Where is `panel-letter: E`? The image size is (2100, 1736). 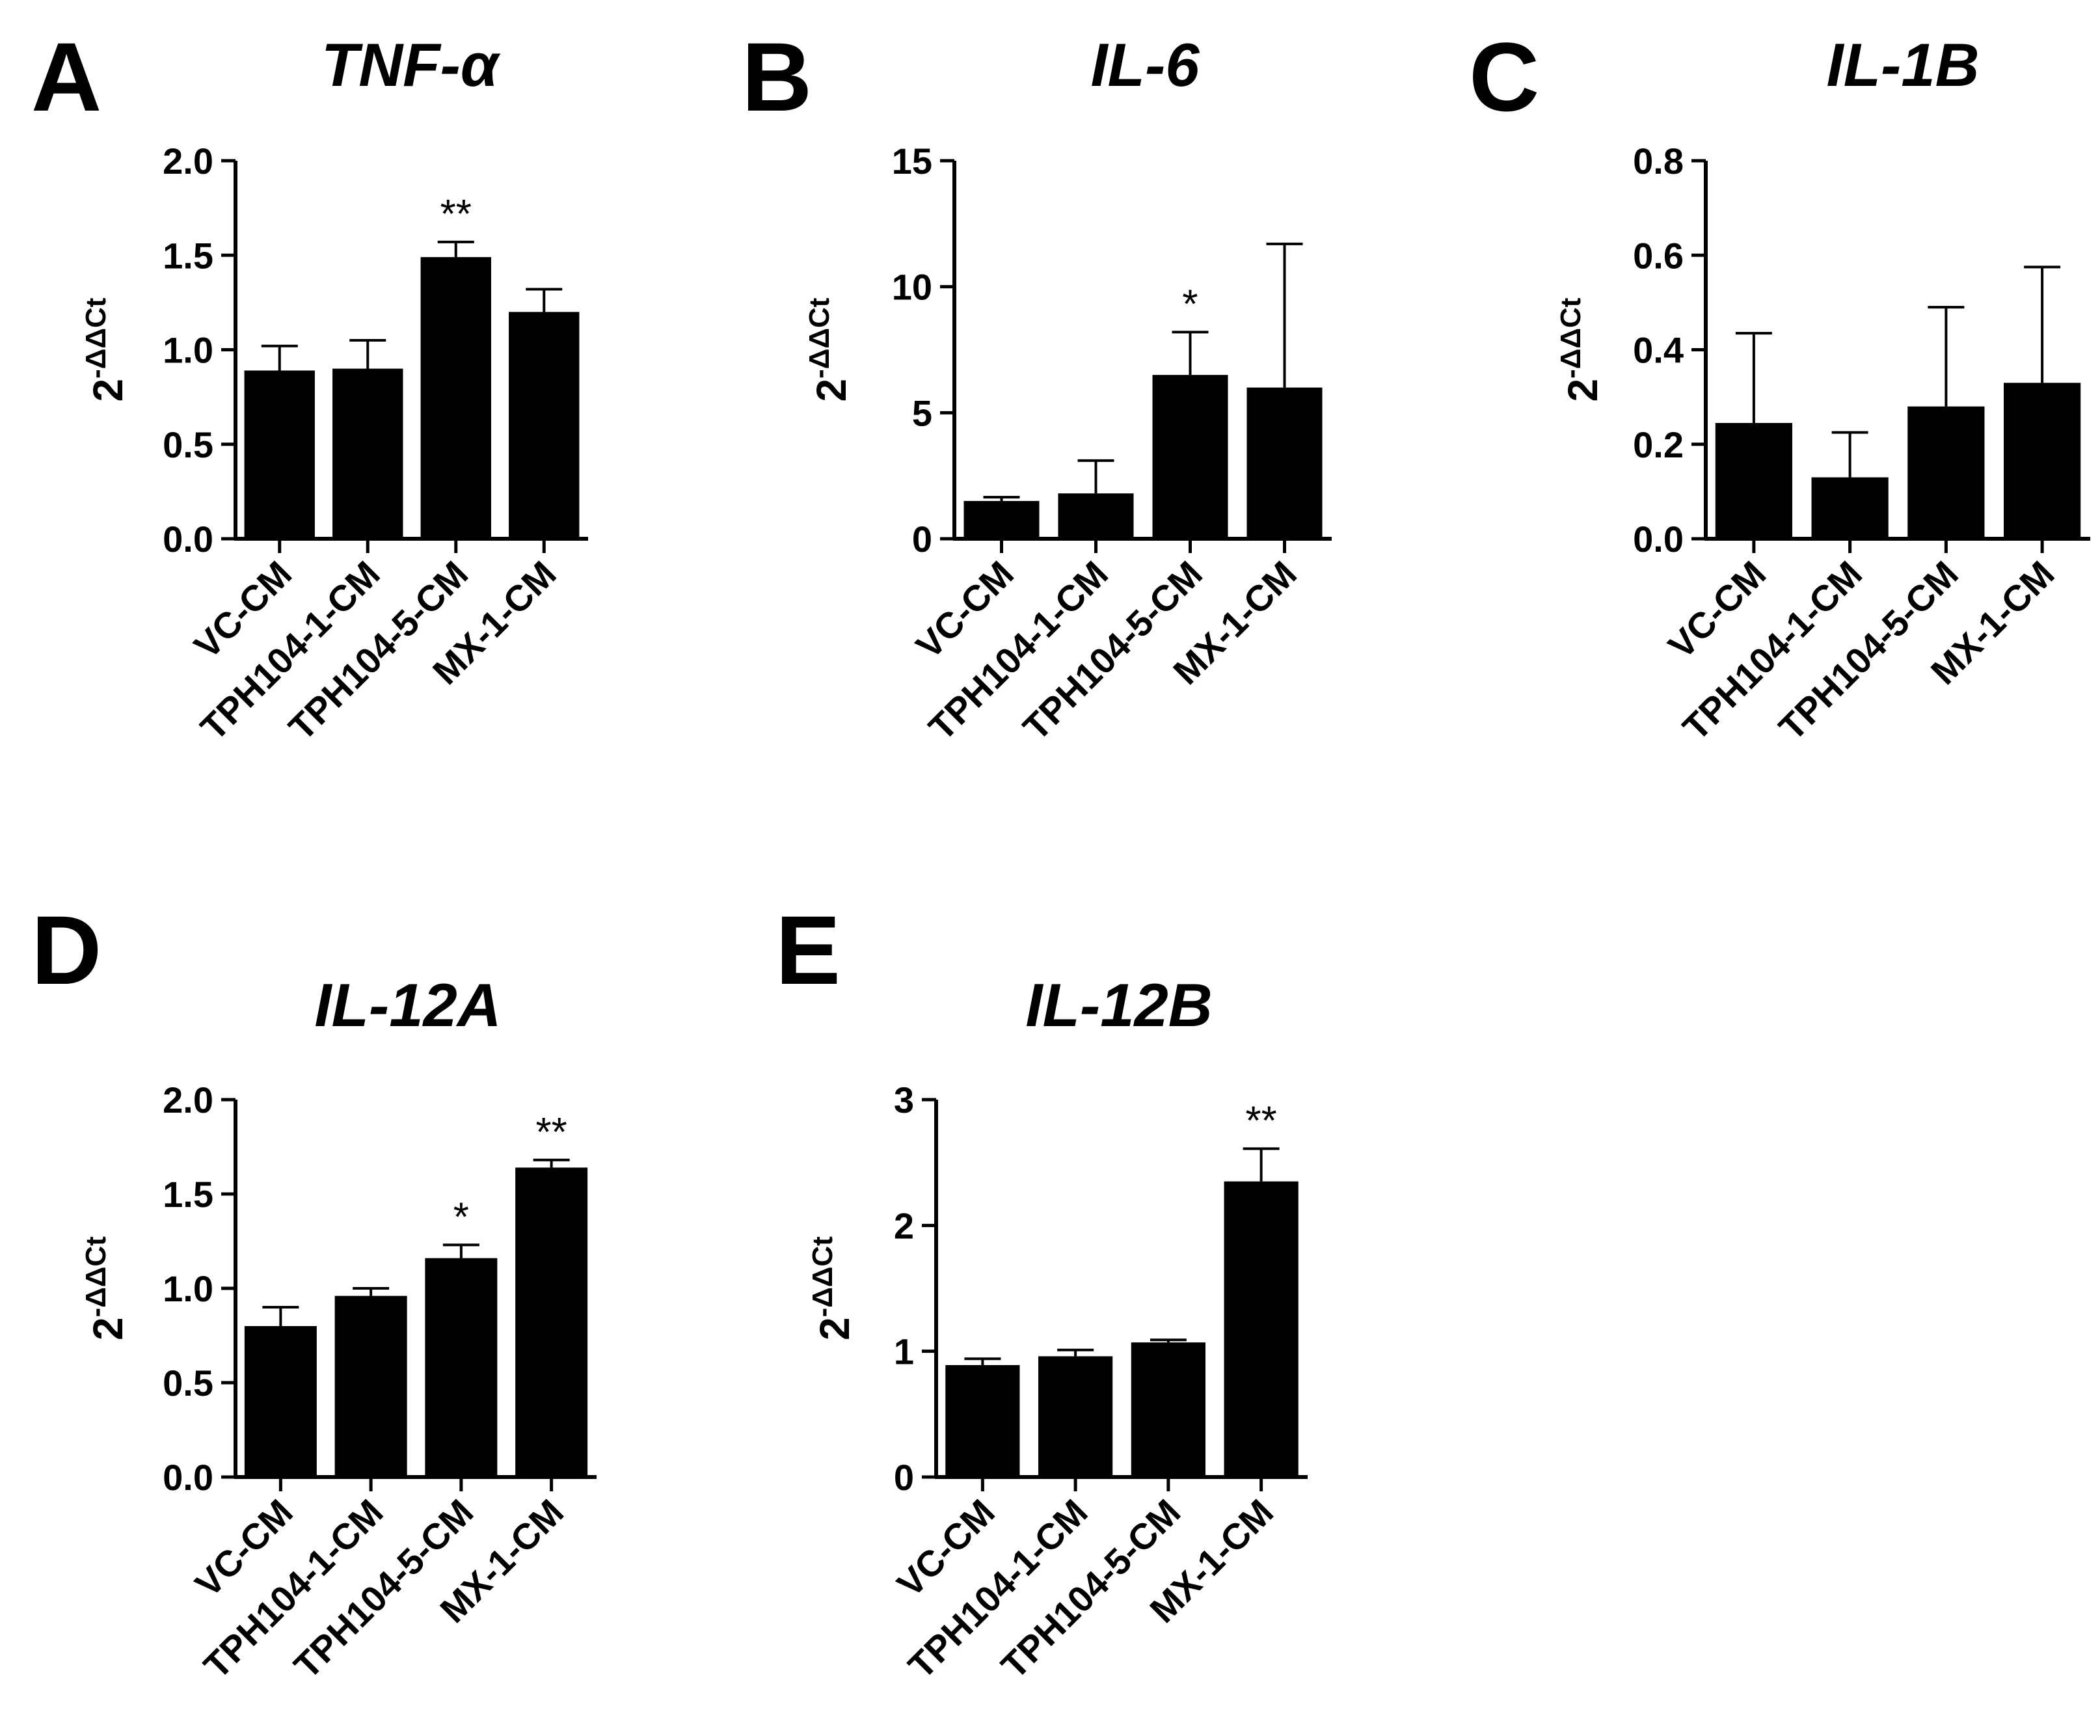
panel-letter: E is located at coordinates (808, 950).